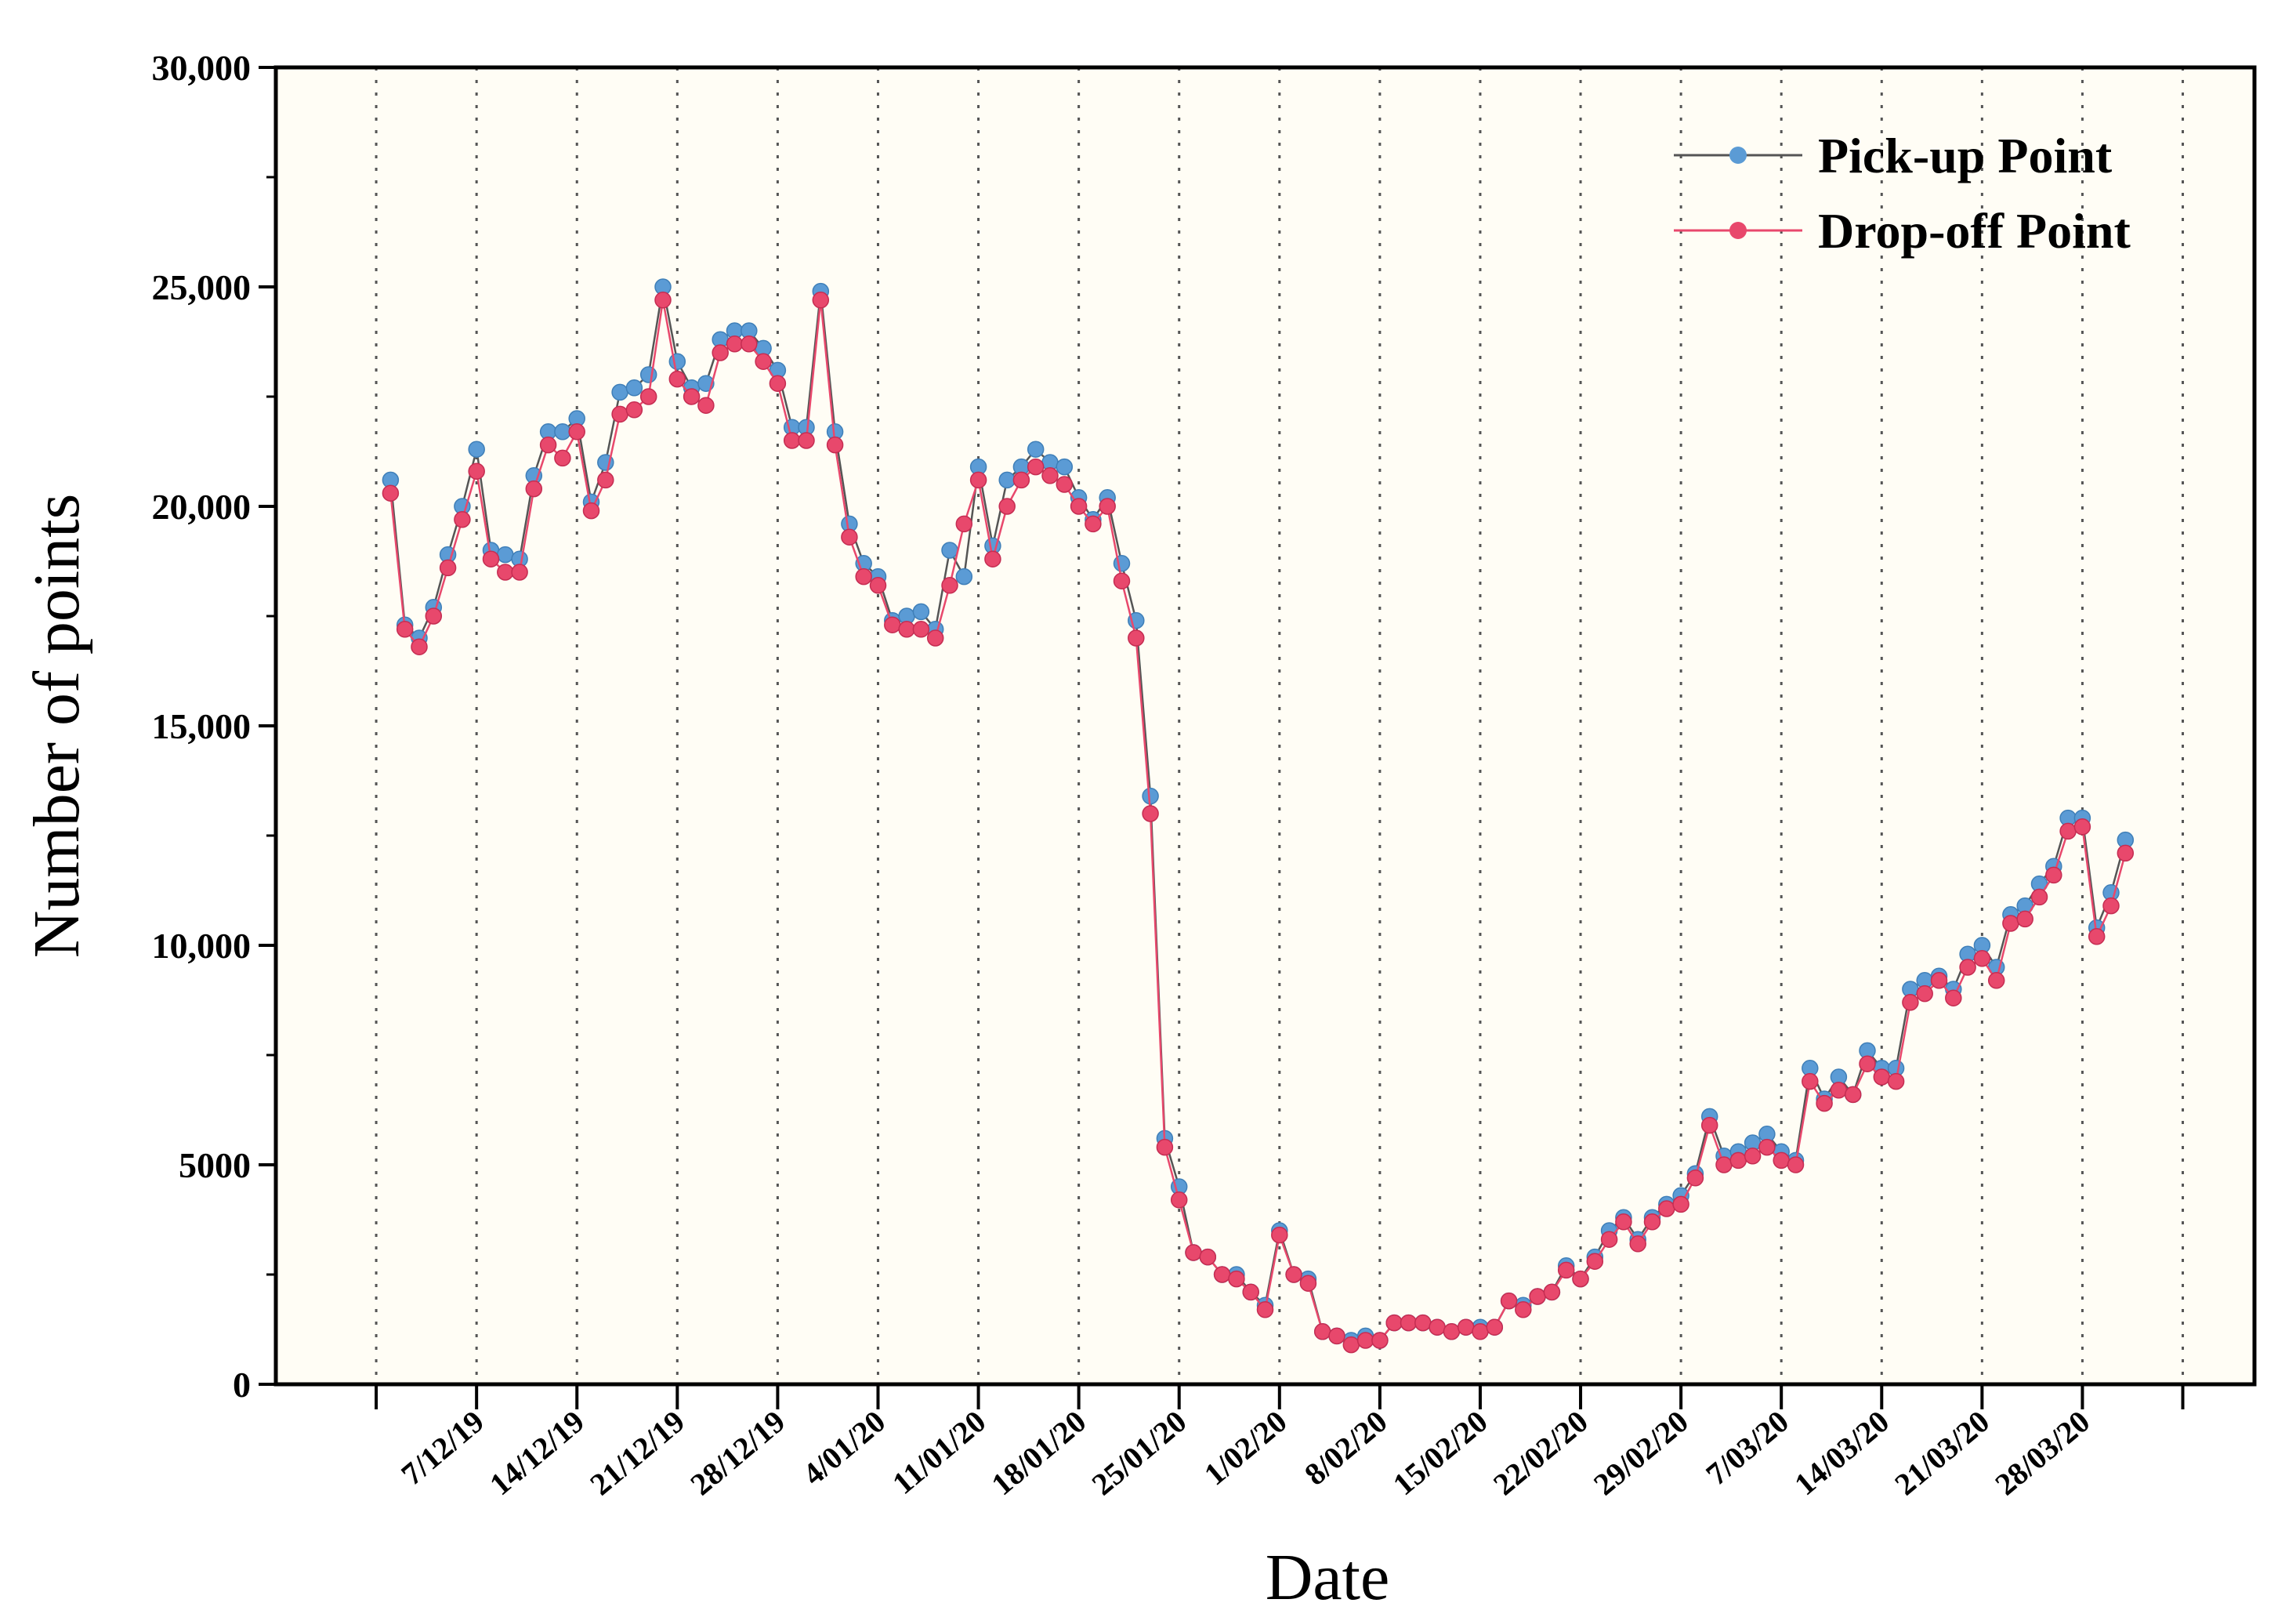 The height and width of the screenshot is (1621, 2296). Describe the element at coordinates (1541, 1453) in the screenshot. I see `x-tick-label: 22/02/20` at that location.